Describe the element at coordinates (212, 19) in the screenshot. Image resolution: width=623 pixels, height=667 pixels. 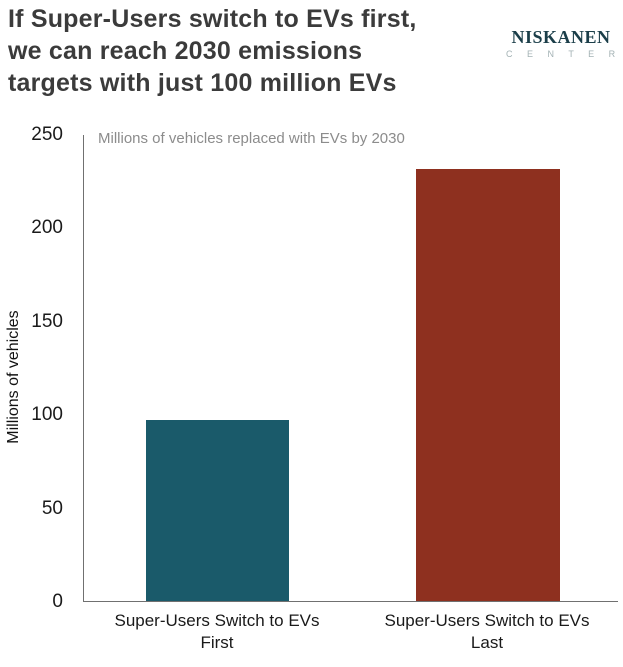
I see `title-line-1: If Super-Users switch to EVs first,` at that location.